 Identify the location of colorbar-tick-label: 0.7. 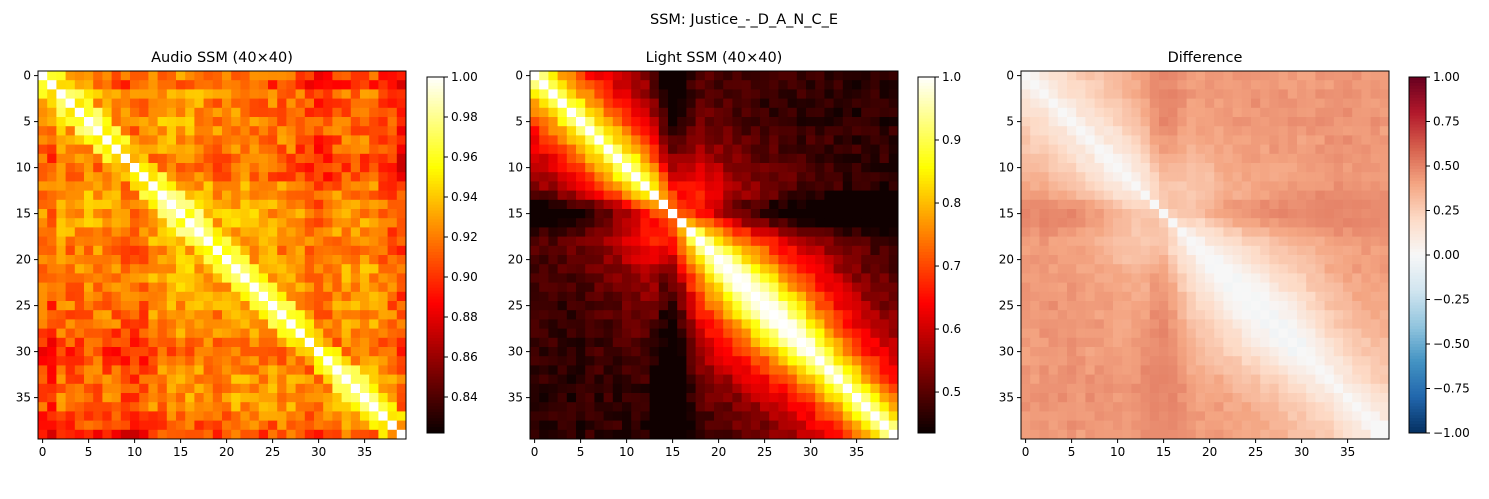
(951, 266).